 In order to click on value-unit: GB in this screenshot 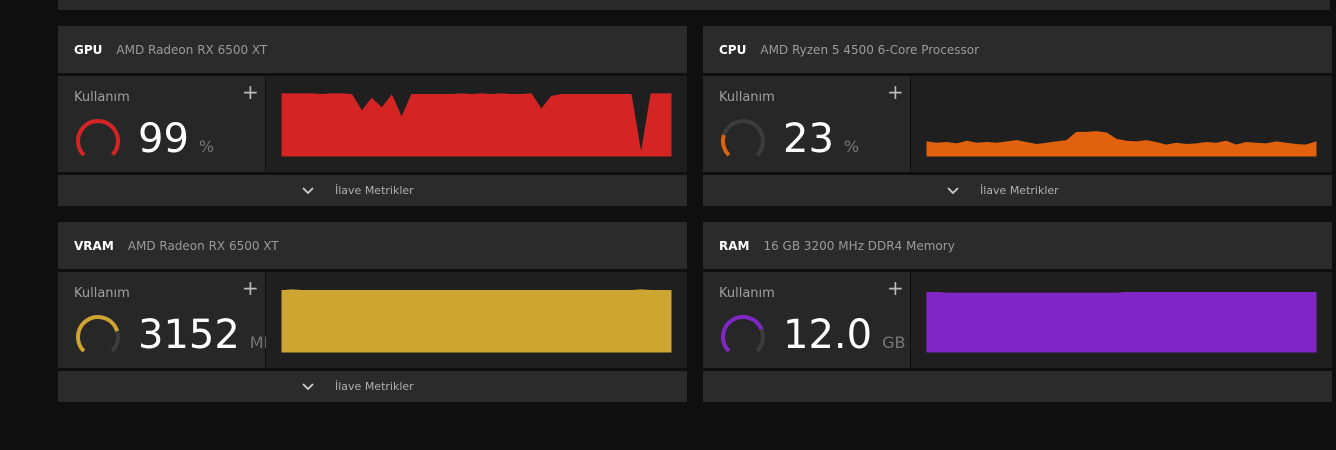, I will do `click(894, 342)`.